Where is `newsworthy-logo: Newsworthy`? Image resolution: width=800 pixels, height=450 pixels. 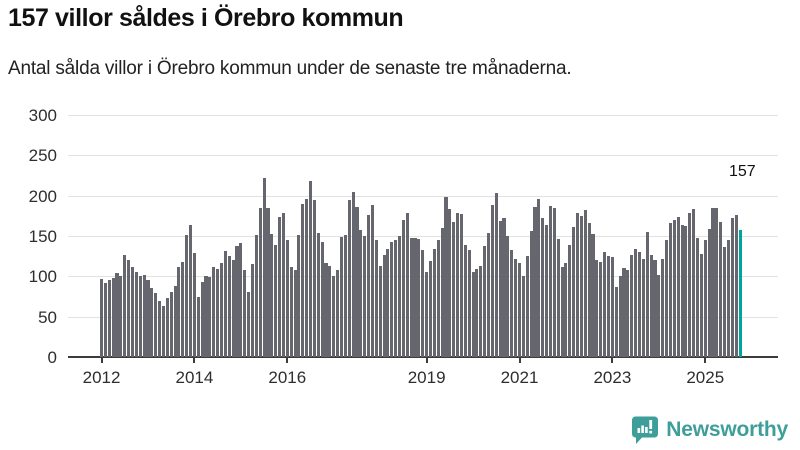 newsworthy-logo: Newsworthy is located at coordinates (709, 430).